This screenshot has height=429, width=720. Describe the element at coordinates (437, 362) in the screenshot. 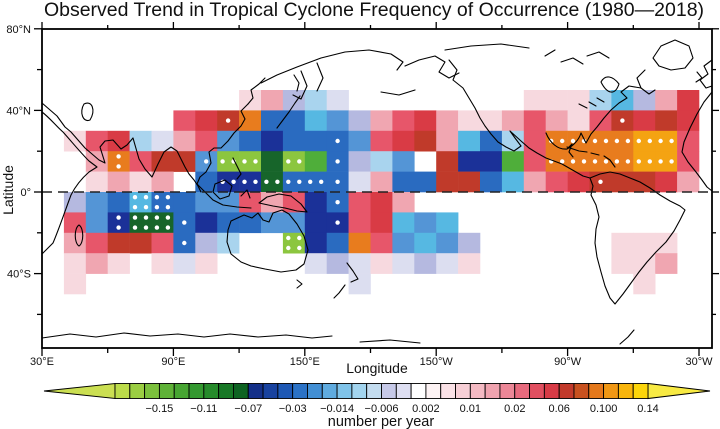

I see `x-tick-label: 150°W` at that location.